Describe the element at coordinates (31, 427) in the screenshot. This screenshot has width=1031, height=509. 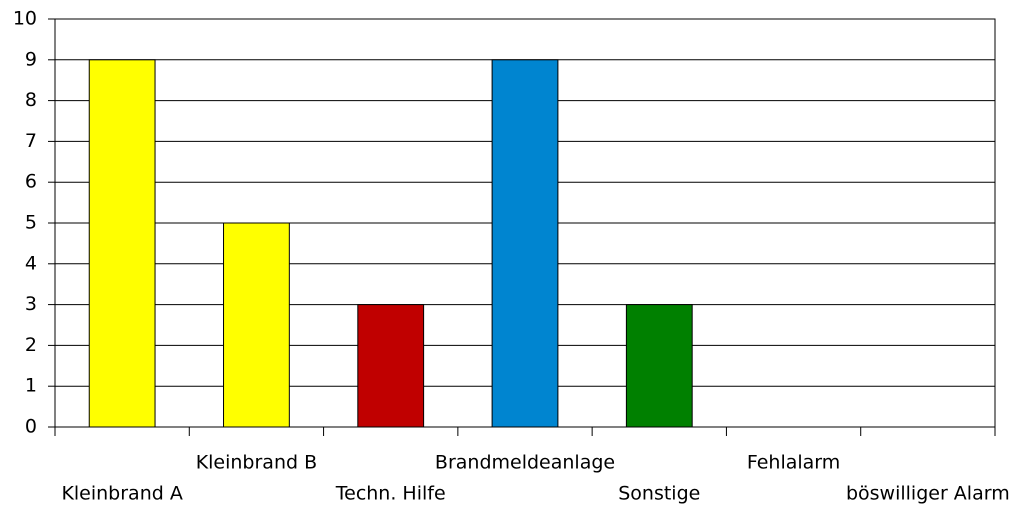
I see `y-tick-label: 0` at that location.